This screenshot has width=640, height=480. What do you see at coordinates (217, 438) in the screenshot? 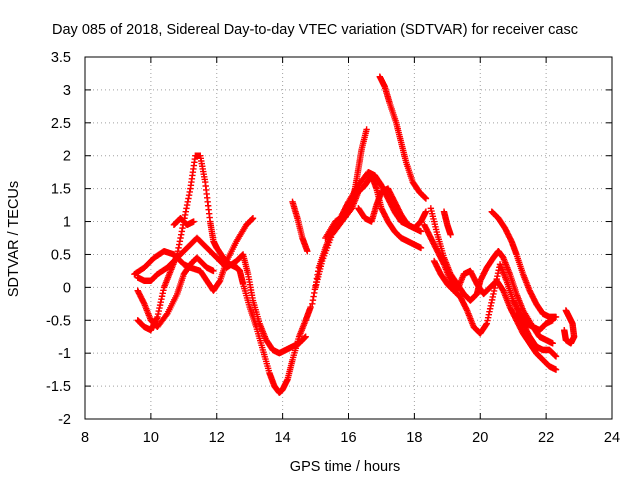
I see `x-tick-label: 12` at bounding box center [217, 438].